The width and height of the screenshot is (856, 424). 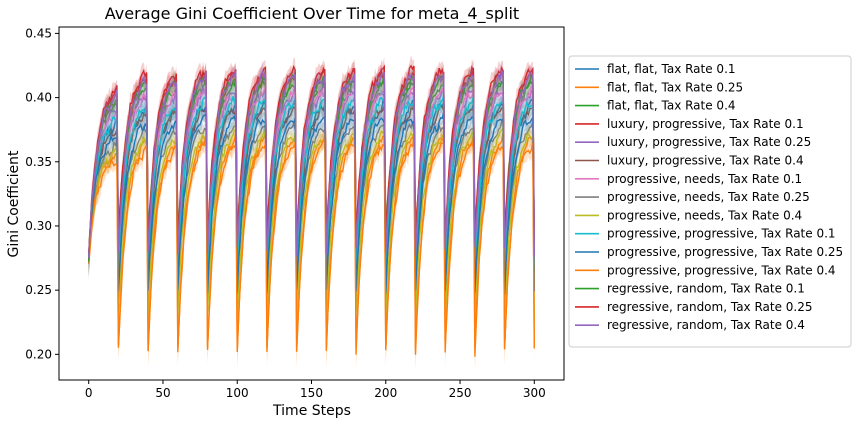 What do you see at coordinates (671, 69) in the screenshot?
I see `legend-entry: flat, flat, Tax Rate 0.1` at bounding box center [671, 69].